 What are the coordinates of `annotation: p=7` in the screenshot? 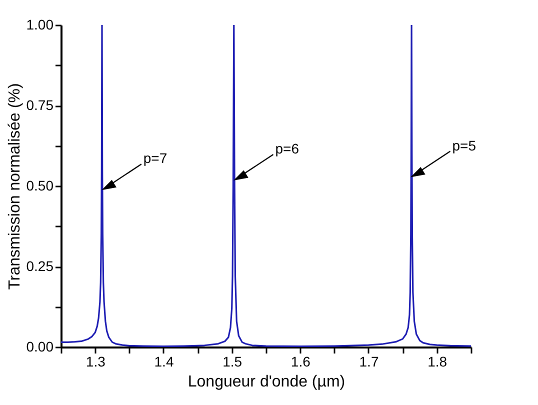 It's located at (155, 158).